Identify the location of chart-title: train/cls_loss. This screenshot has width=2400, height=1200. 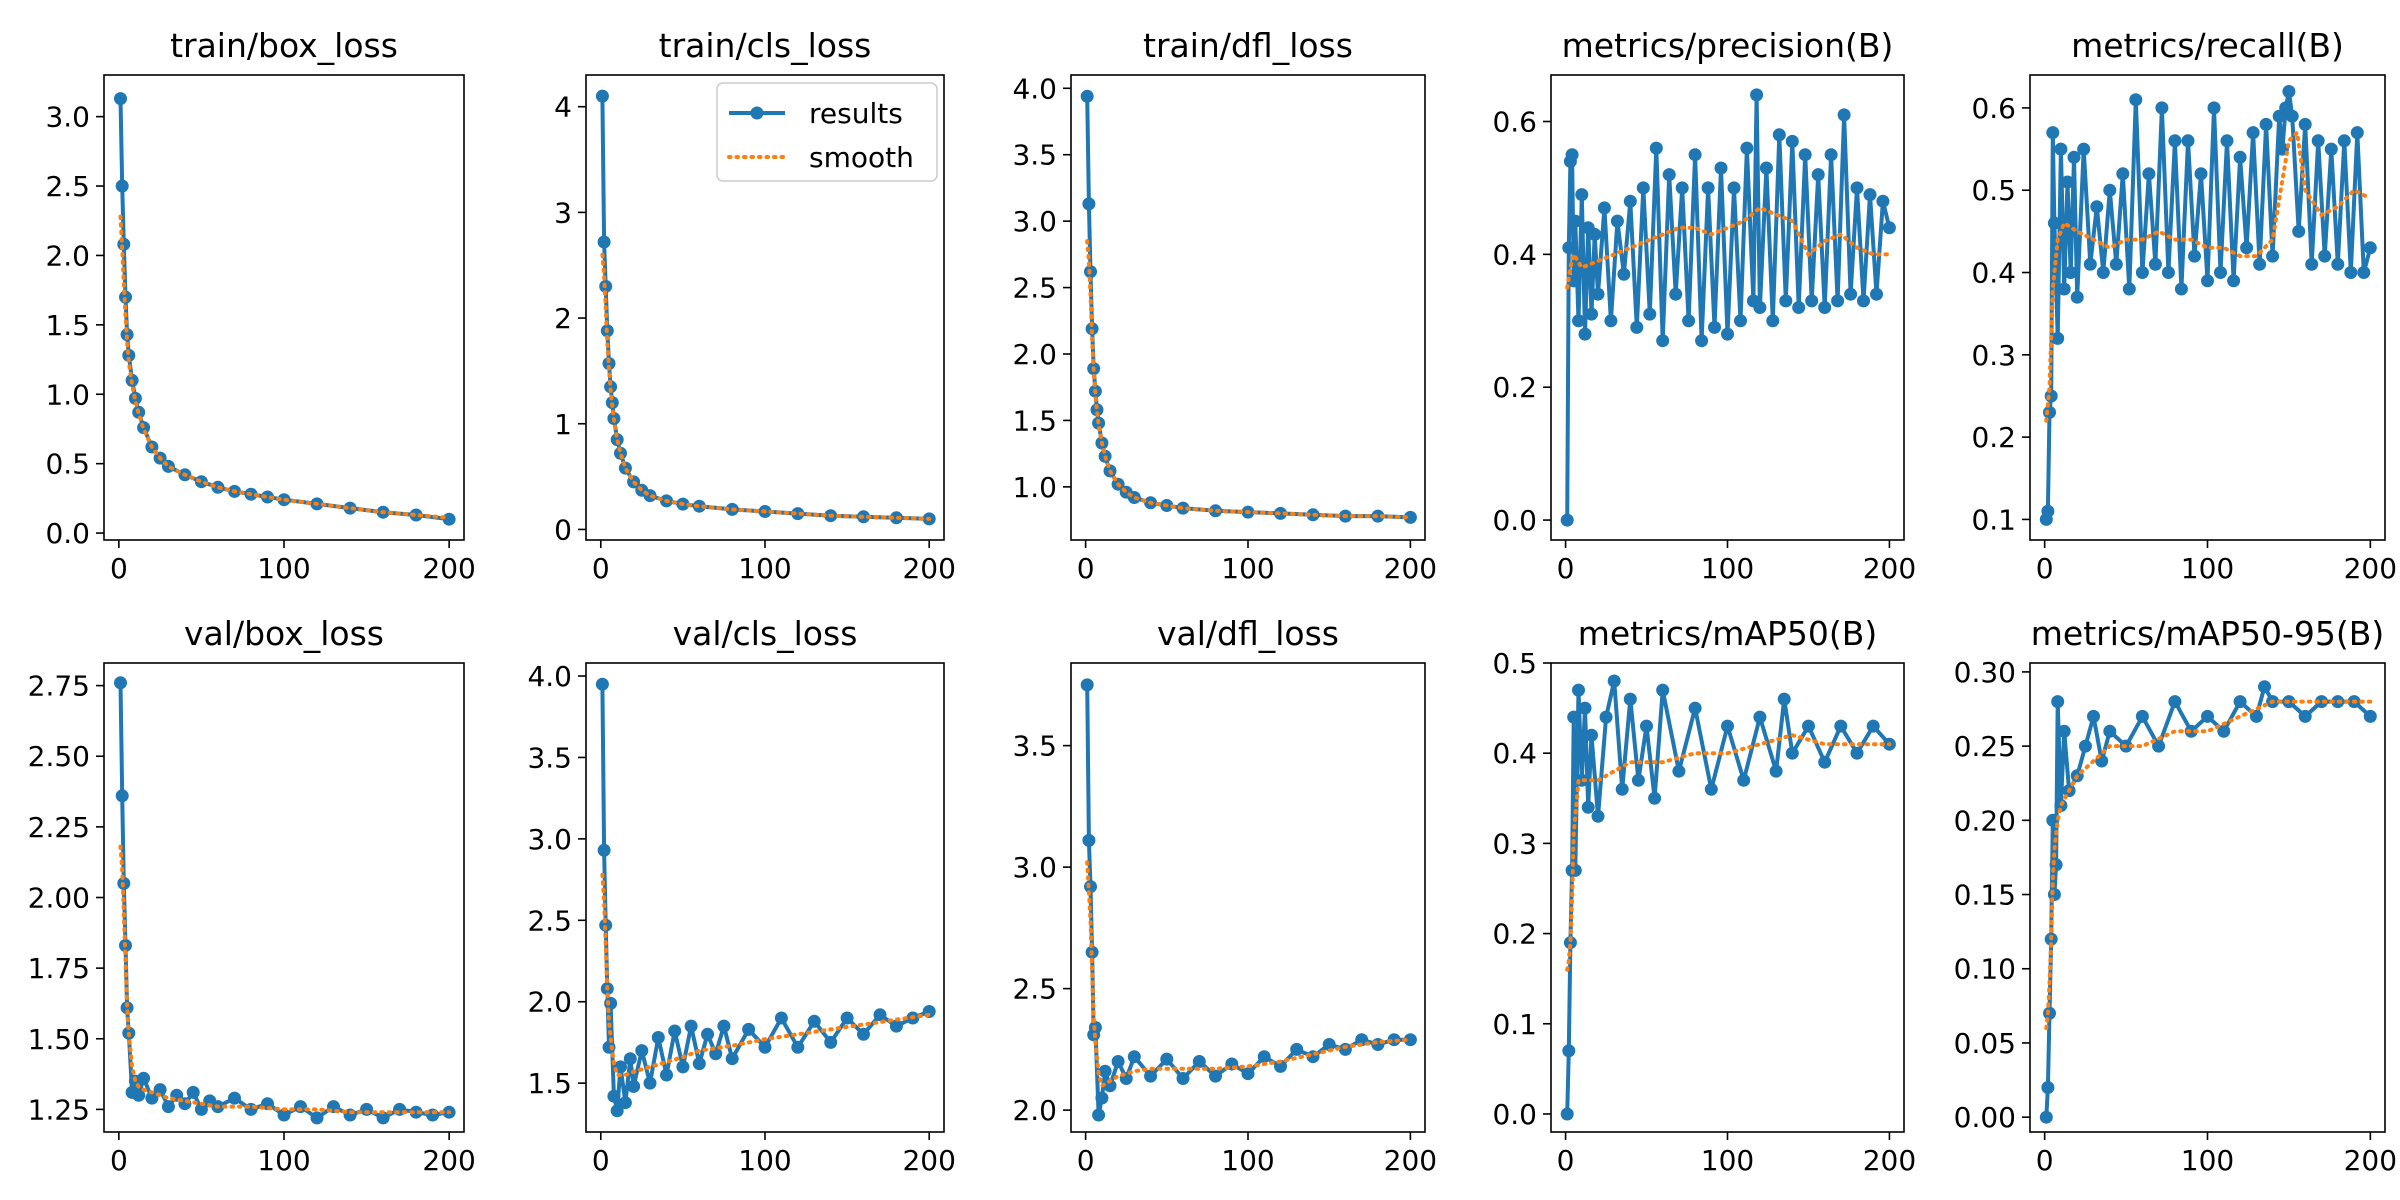
(765, 45).